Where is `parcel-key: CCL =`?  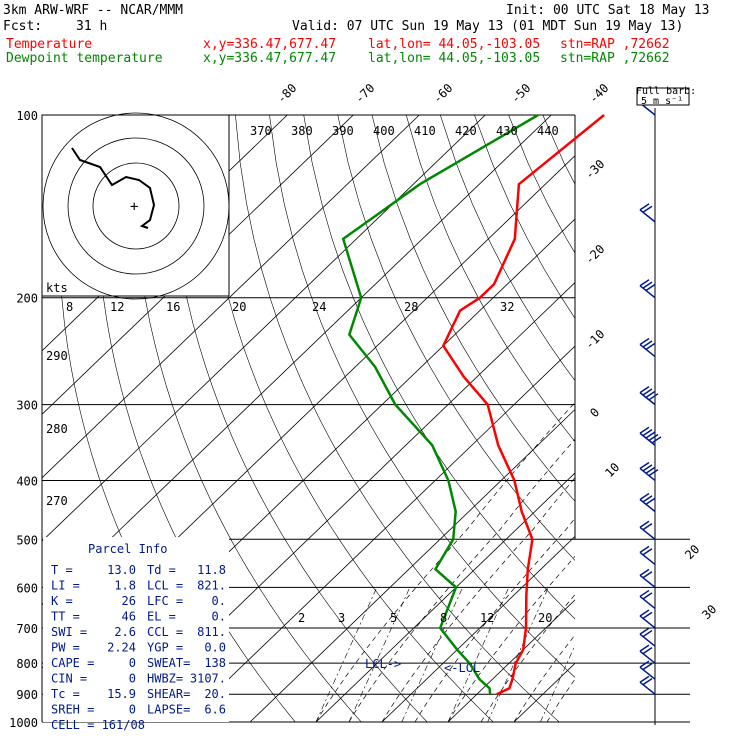
parcel-key: CCL = is located at coordinates (165, 632).